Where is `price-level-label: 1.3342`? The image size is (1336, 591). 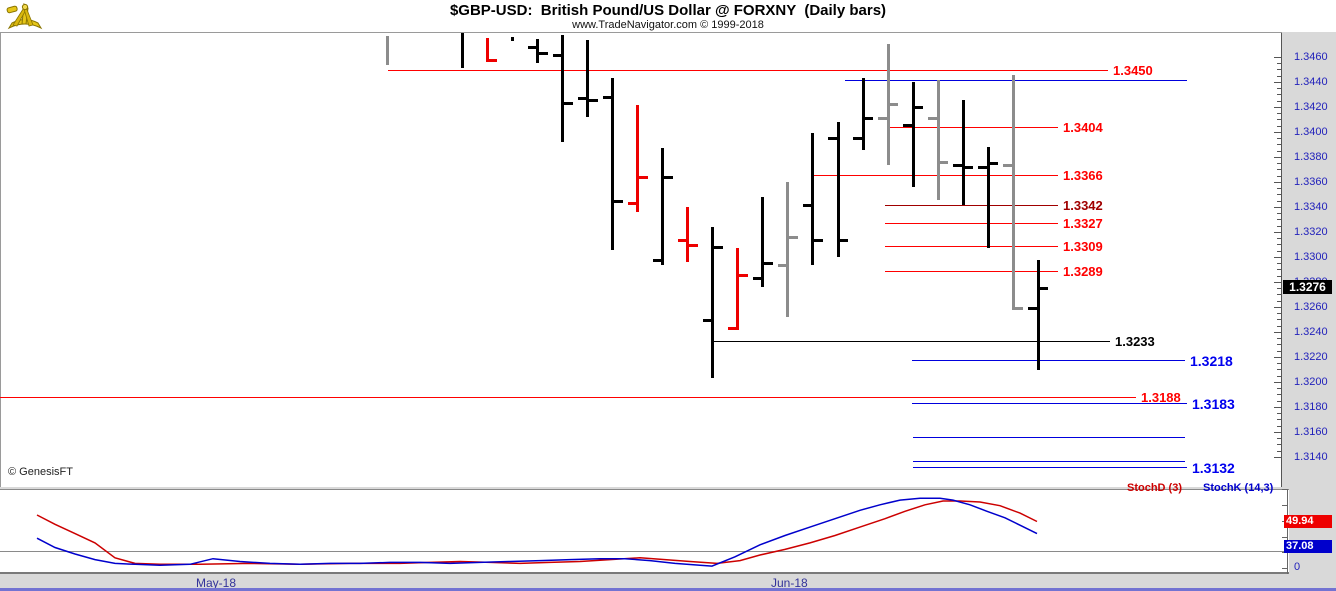 price-level-label: 1.3342 is located at coordinates (1083, 205).